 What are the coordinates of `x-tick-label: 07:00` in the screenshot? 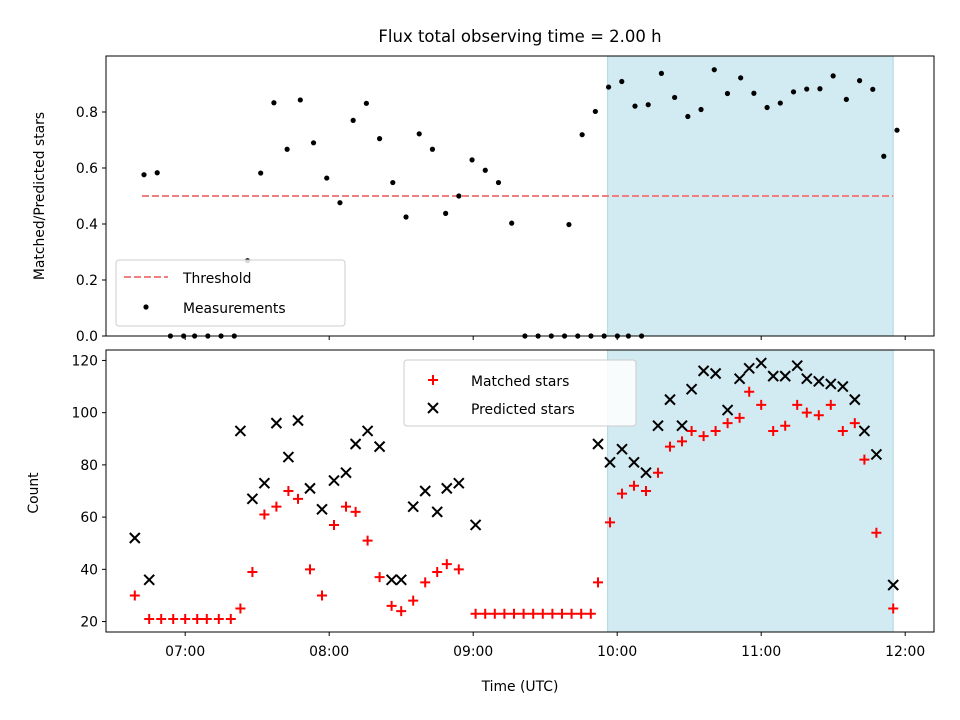 It's located at (185, 652).